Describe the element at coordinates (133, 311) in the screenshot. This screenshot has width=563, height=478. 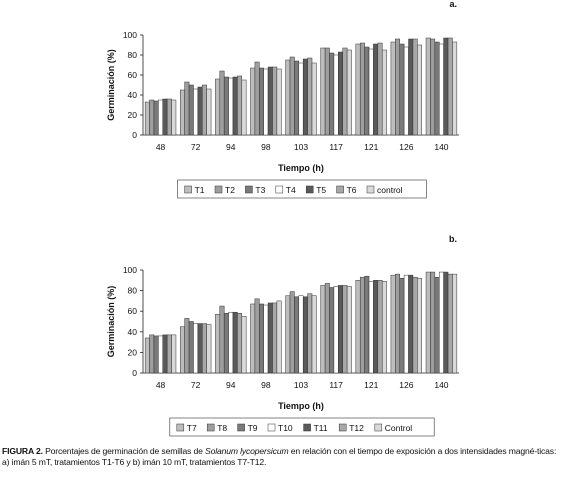
I see `y-tick-label: 60` at that location.